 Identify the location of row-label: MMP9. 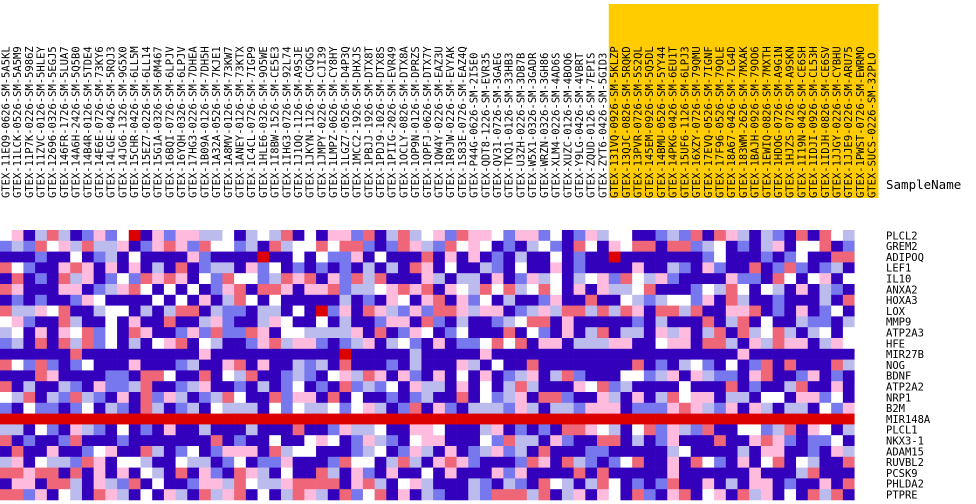
(898, 323).